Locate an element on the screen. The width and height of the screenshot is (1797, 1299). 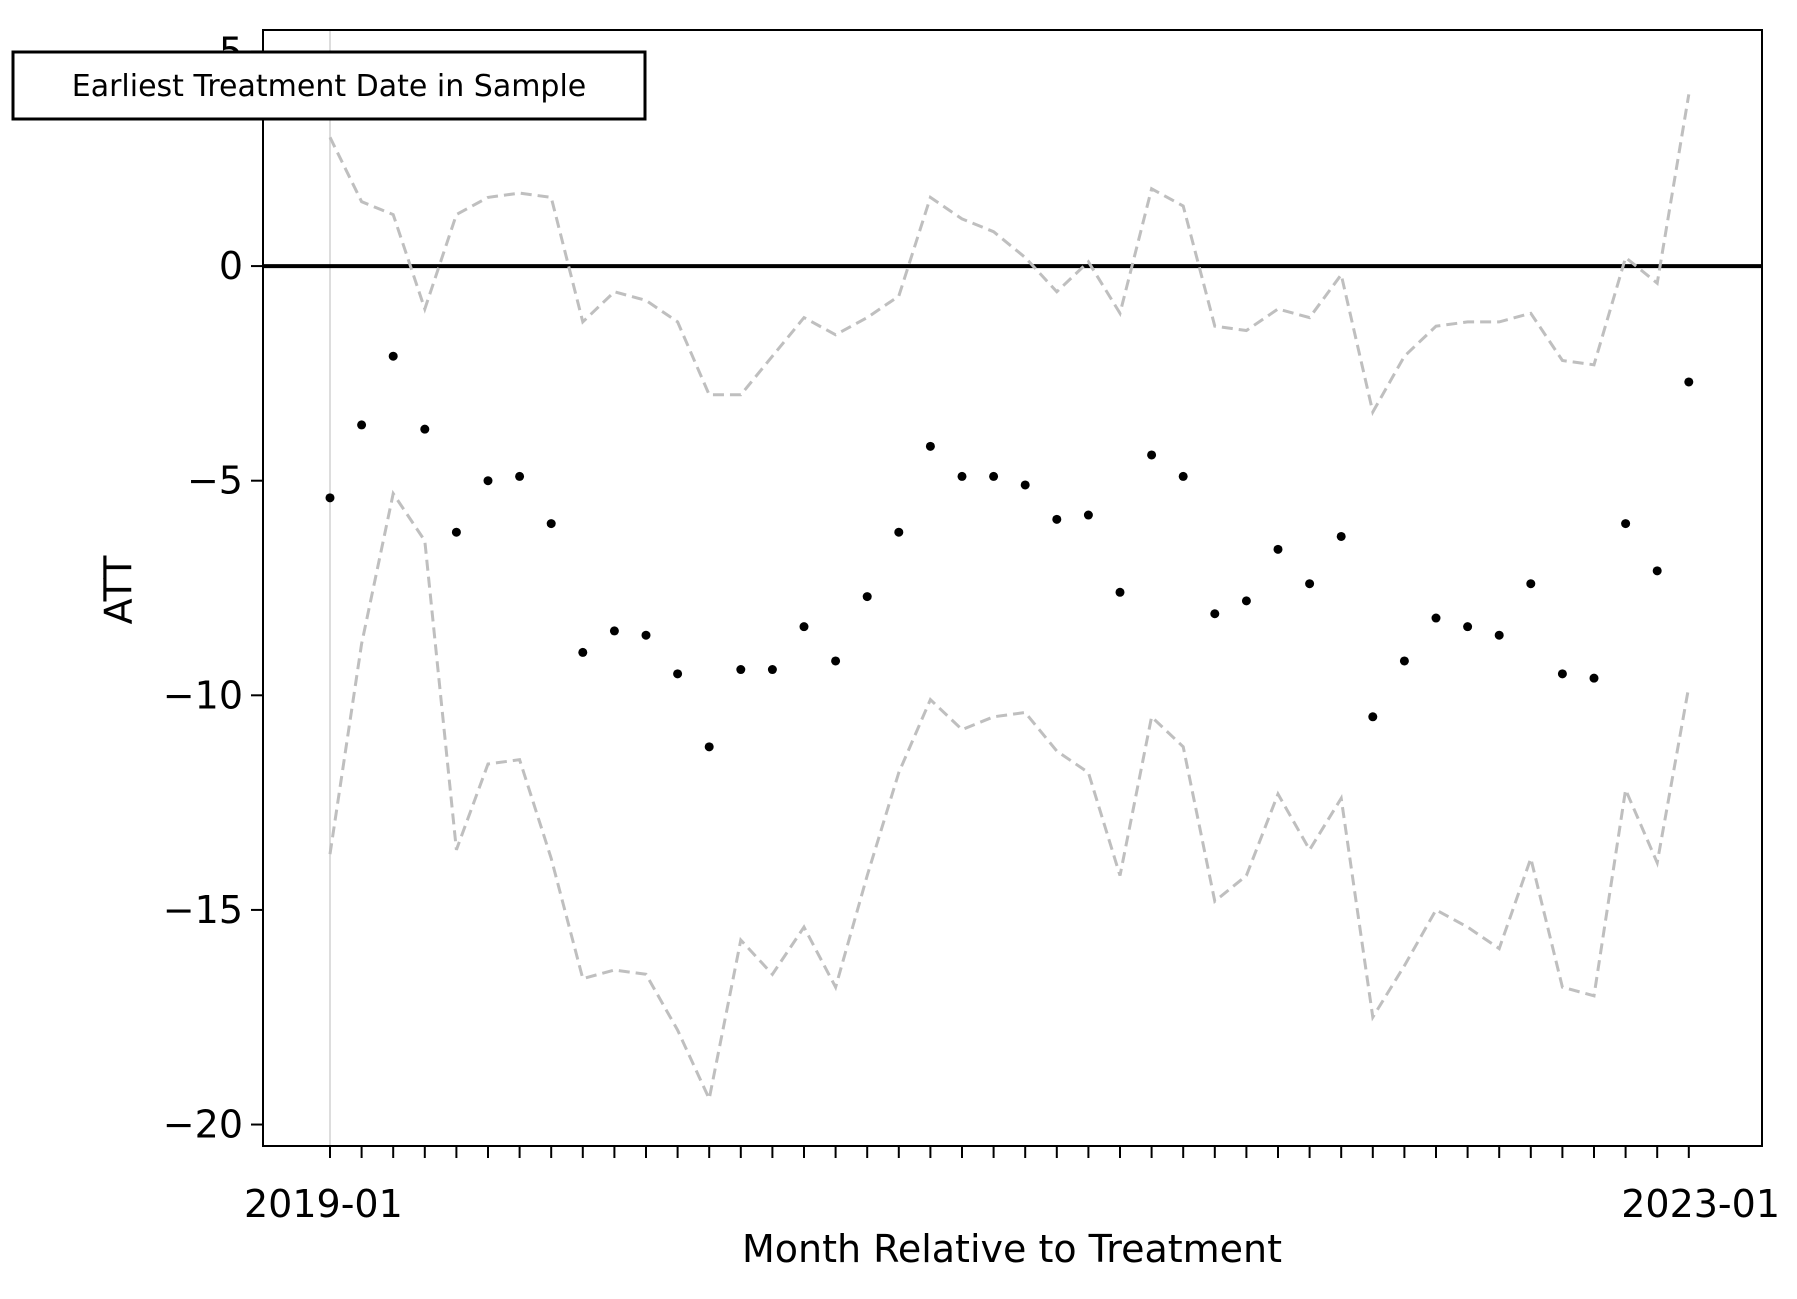
y-axis: 50−5−10−15−20 is located at coordinates (213, 588).